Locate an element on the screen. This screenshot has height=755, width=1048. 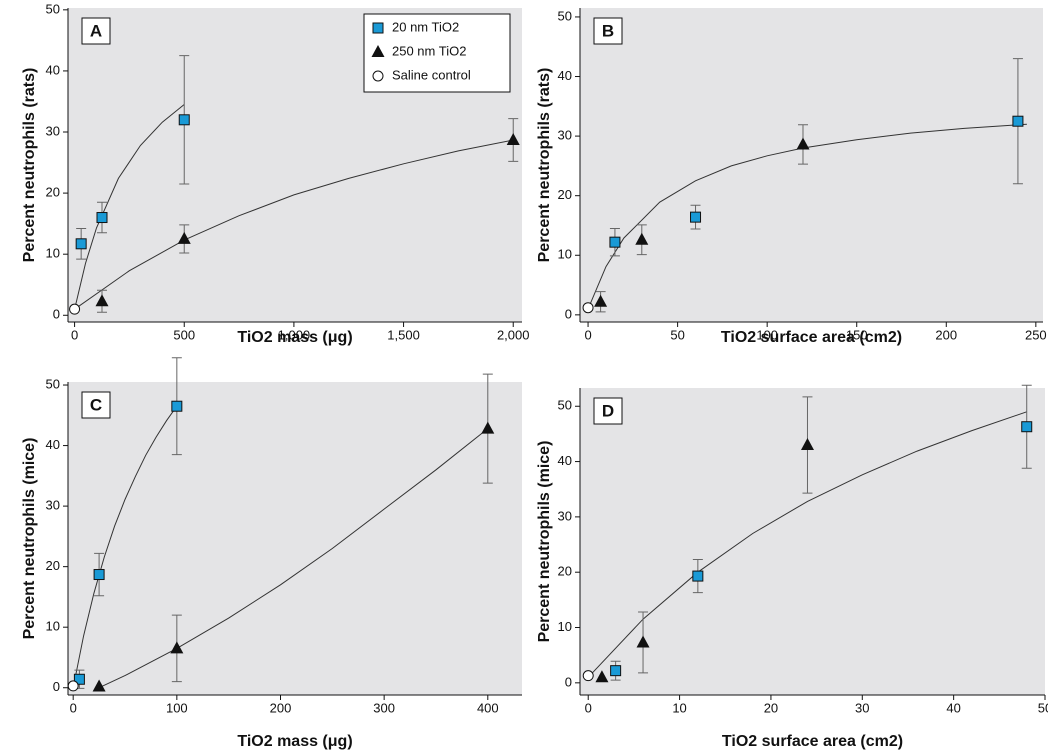
x-tick-label: 1,500 is located at coordinates (403, 334).